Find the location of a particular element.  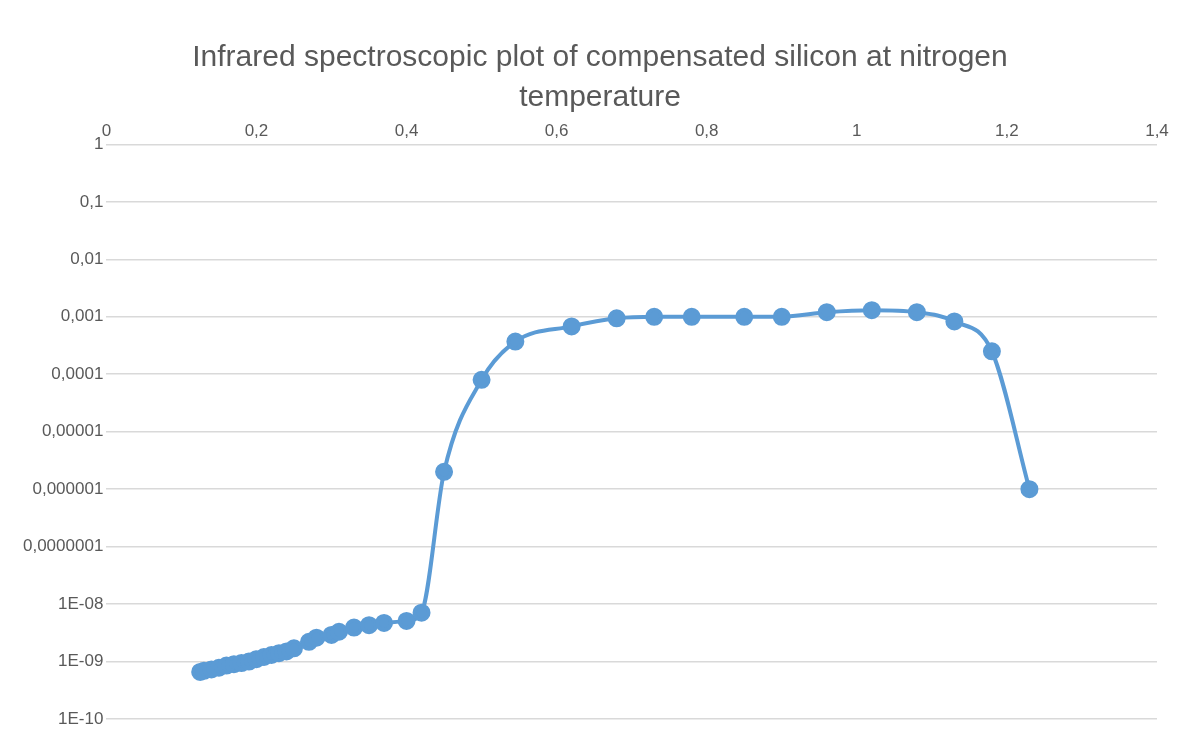

x-tick-label: 0,6 is located at coordinates (556, 130).